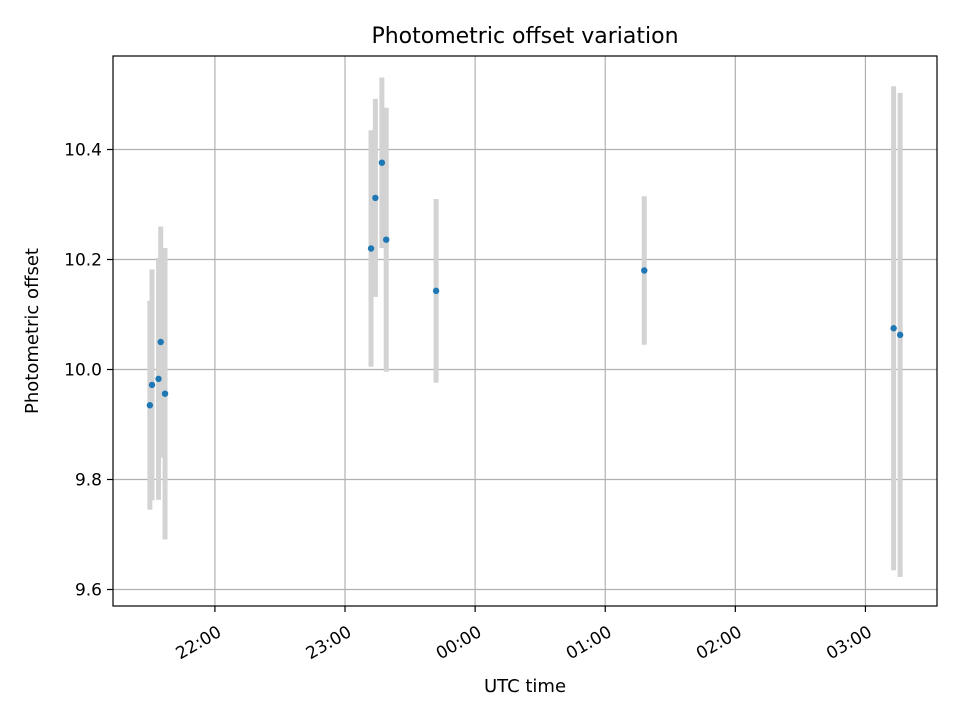 The image size is (960, 720). I want to click on y-axis-ticks: 9.6 9.8 10.0 10.2 10.4, so click(88, 371).